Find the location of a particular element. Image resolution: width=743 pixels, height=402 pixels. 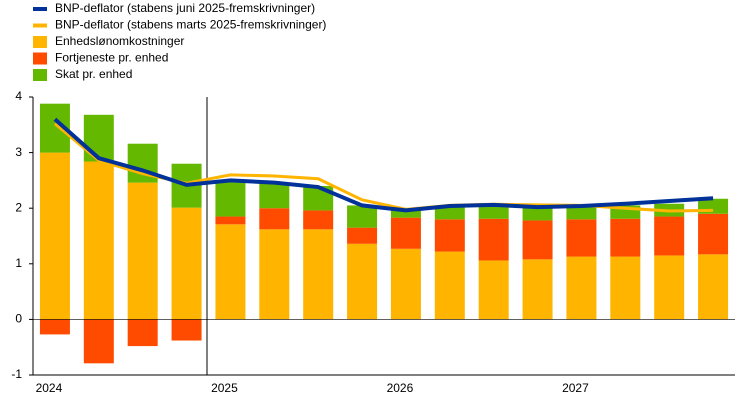

legend-label: Enhedslønomkostninger is located at coordinates (119, 41).